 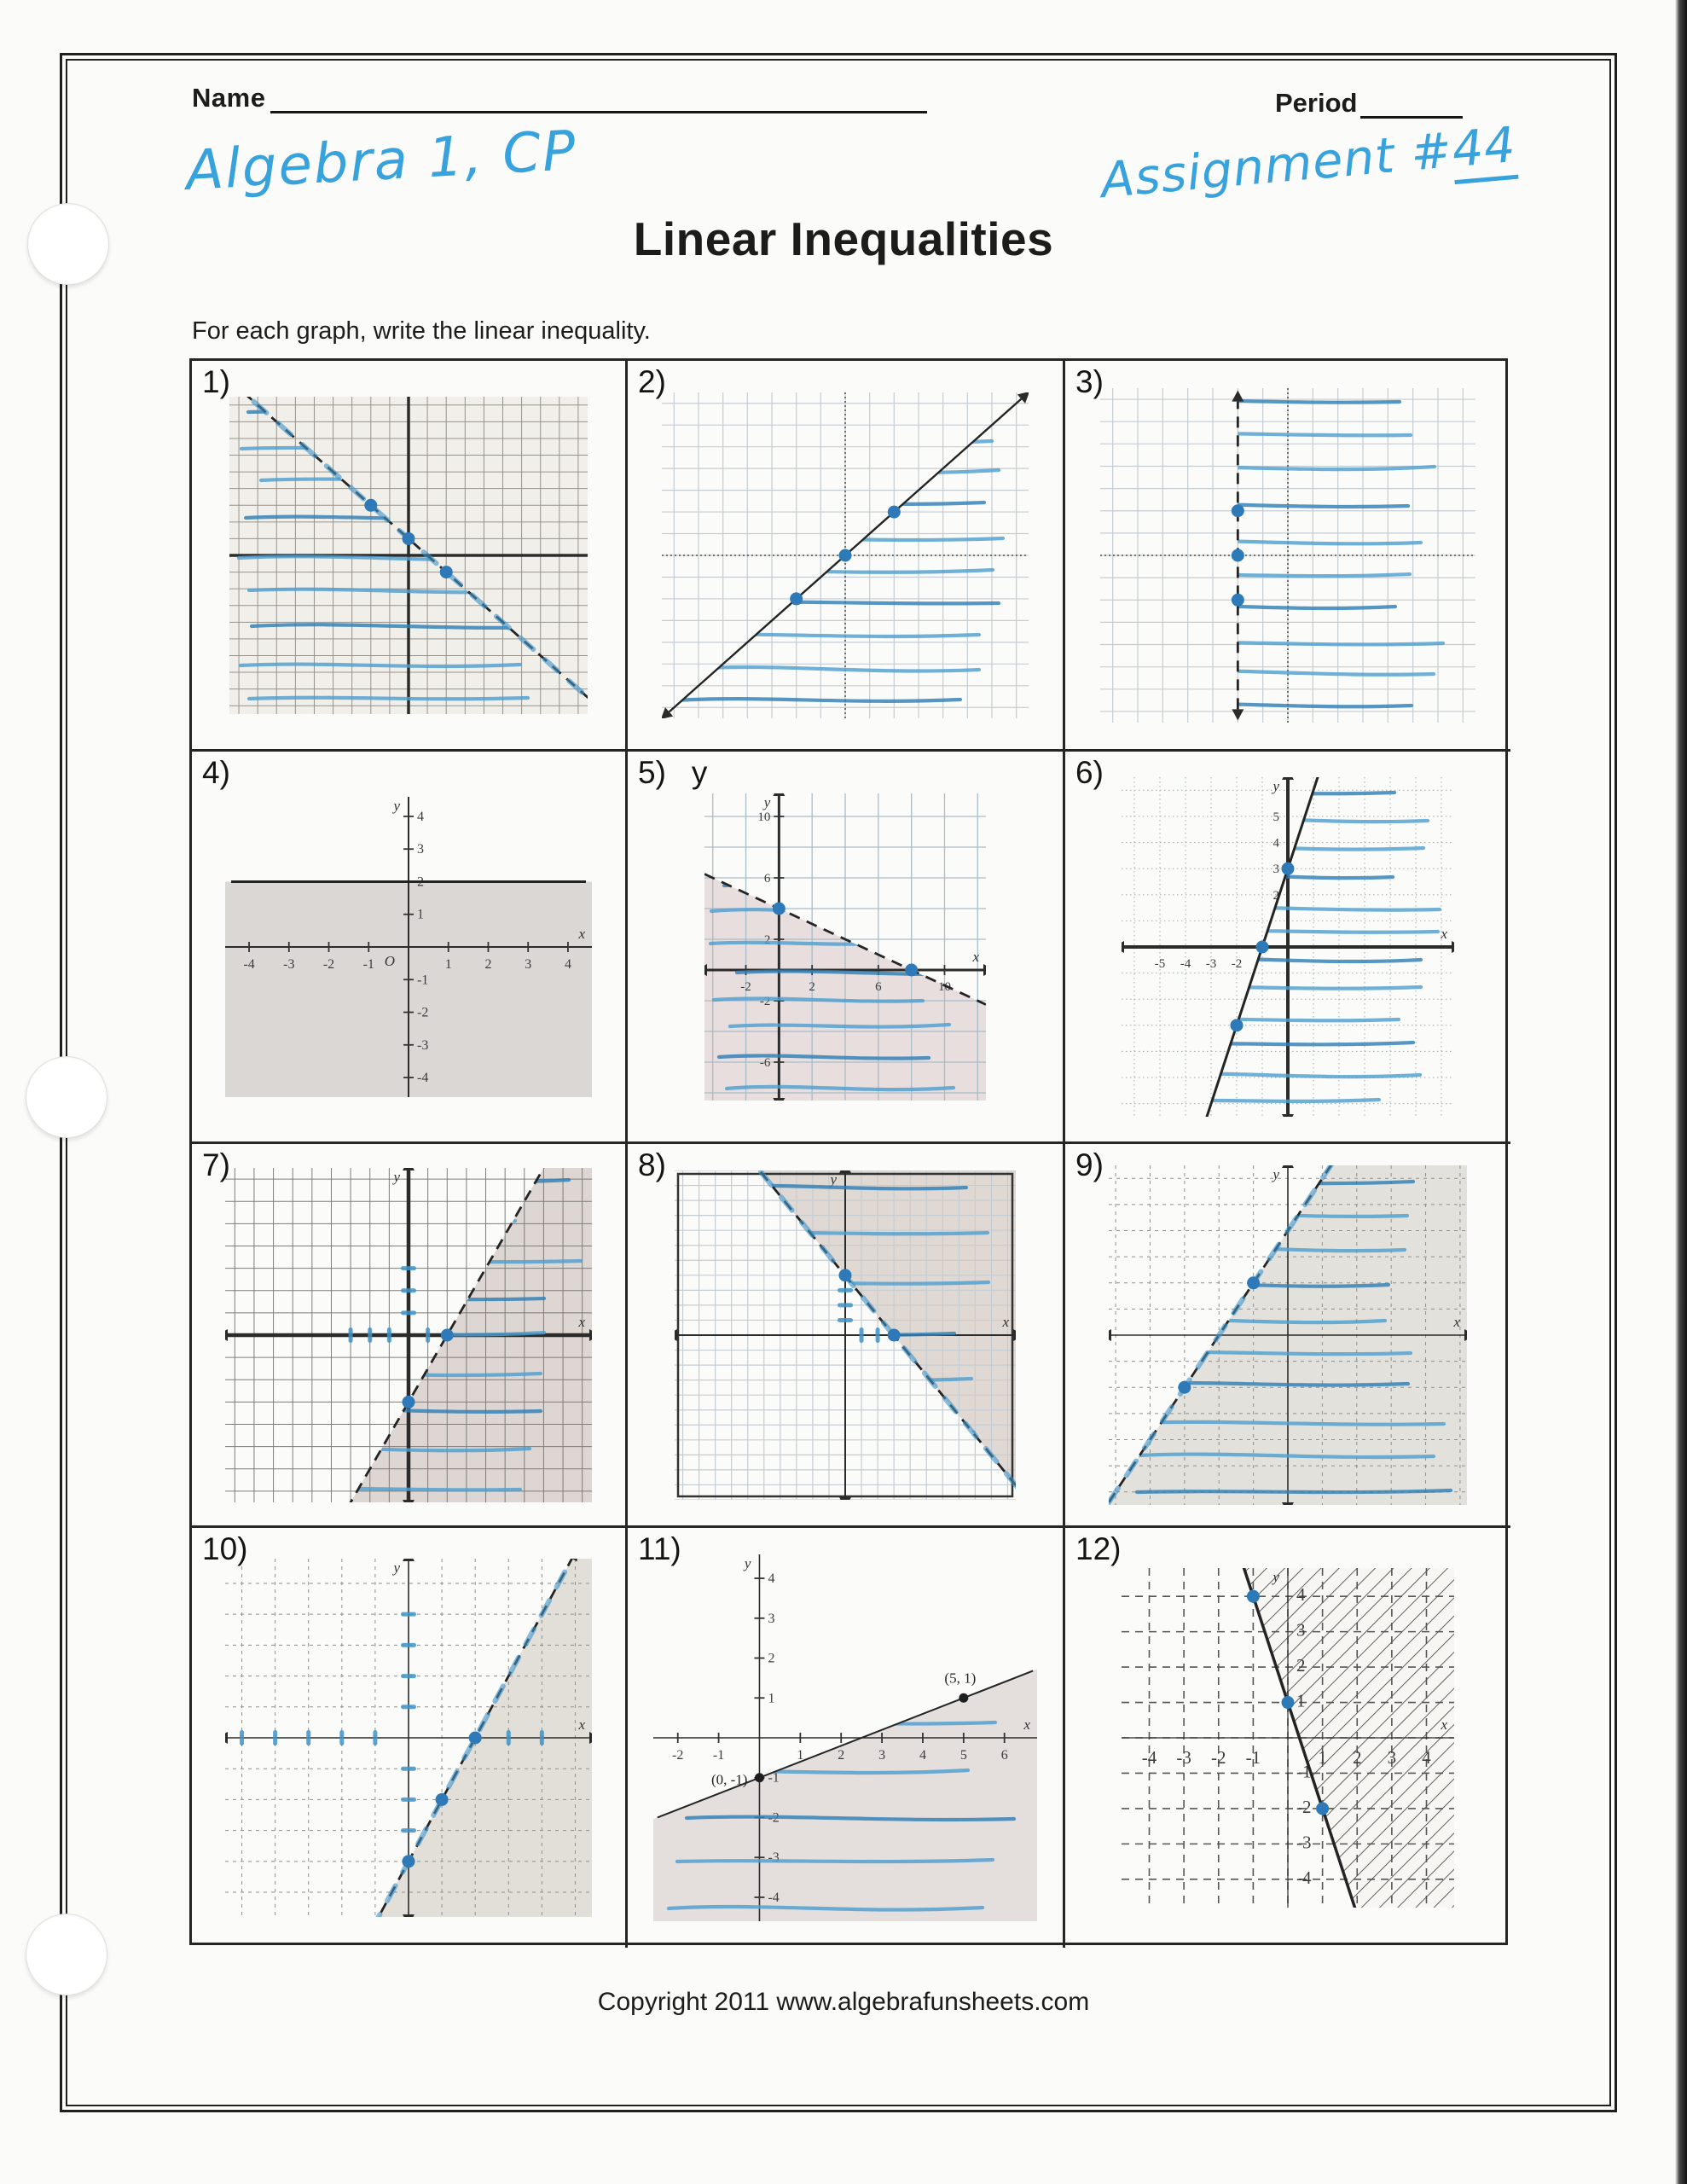 I want to click on period-row: Period, so click(x=1369, y=103).